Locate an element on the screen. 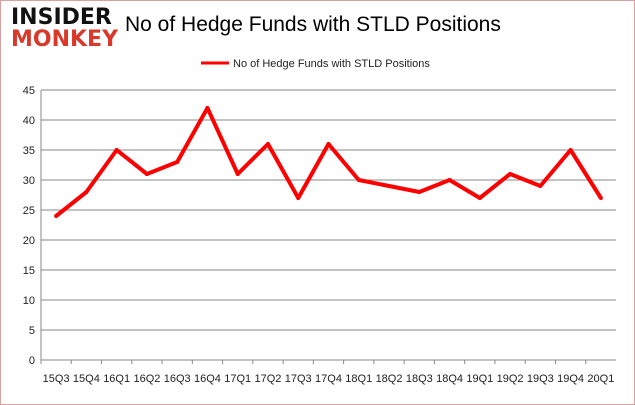 The image size is (635, 405). logo-line2: MONKEY is located at coordinates (65, 39).